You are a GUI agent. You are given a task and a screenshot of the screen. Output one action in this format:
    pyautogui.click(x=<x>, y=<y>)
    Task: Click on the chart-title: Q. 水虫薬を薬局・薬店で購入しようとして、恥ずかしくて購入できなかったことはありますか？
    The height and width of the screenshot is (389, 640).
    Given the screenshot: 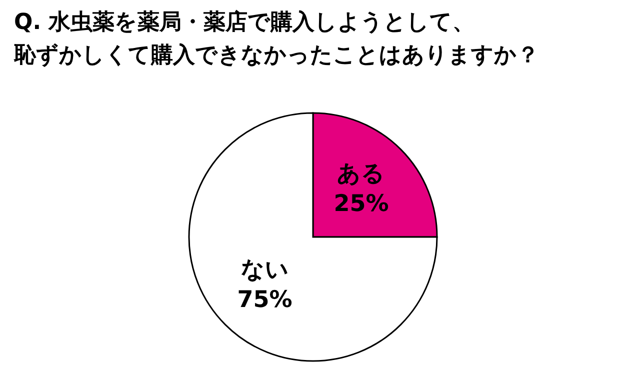 What is the action you would take?
    pyautogui.click(x=277, y=39)
    